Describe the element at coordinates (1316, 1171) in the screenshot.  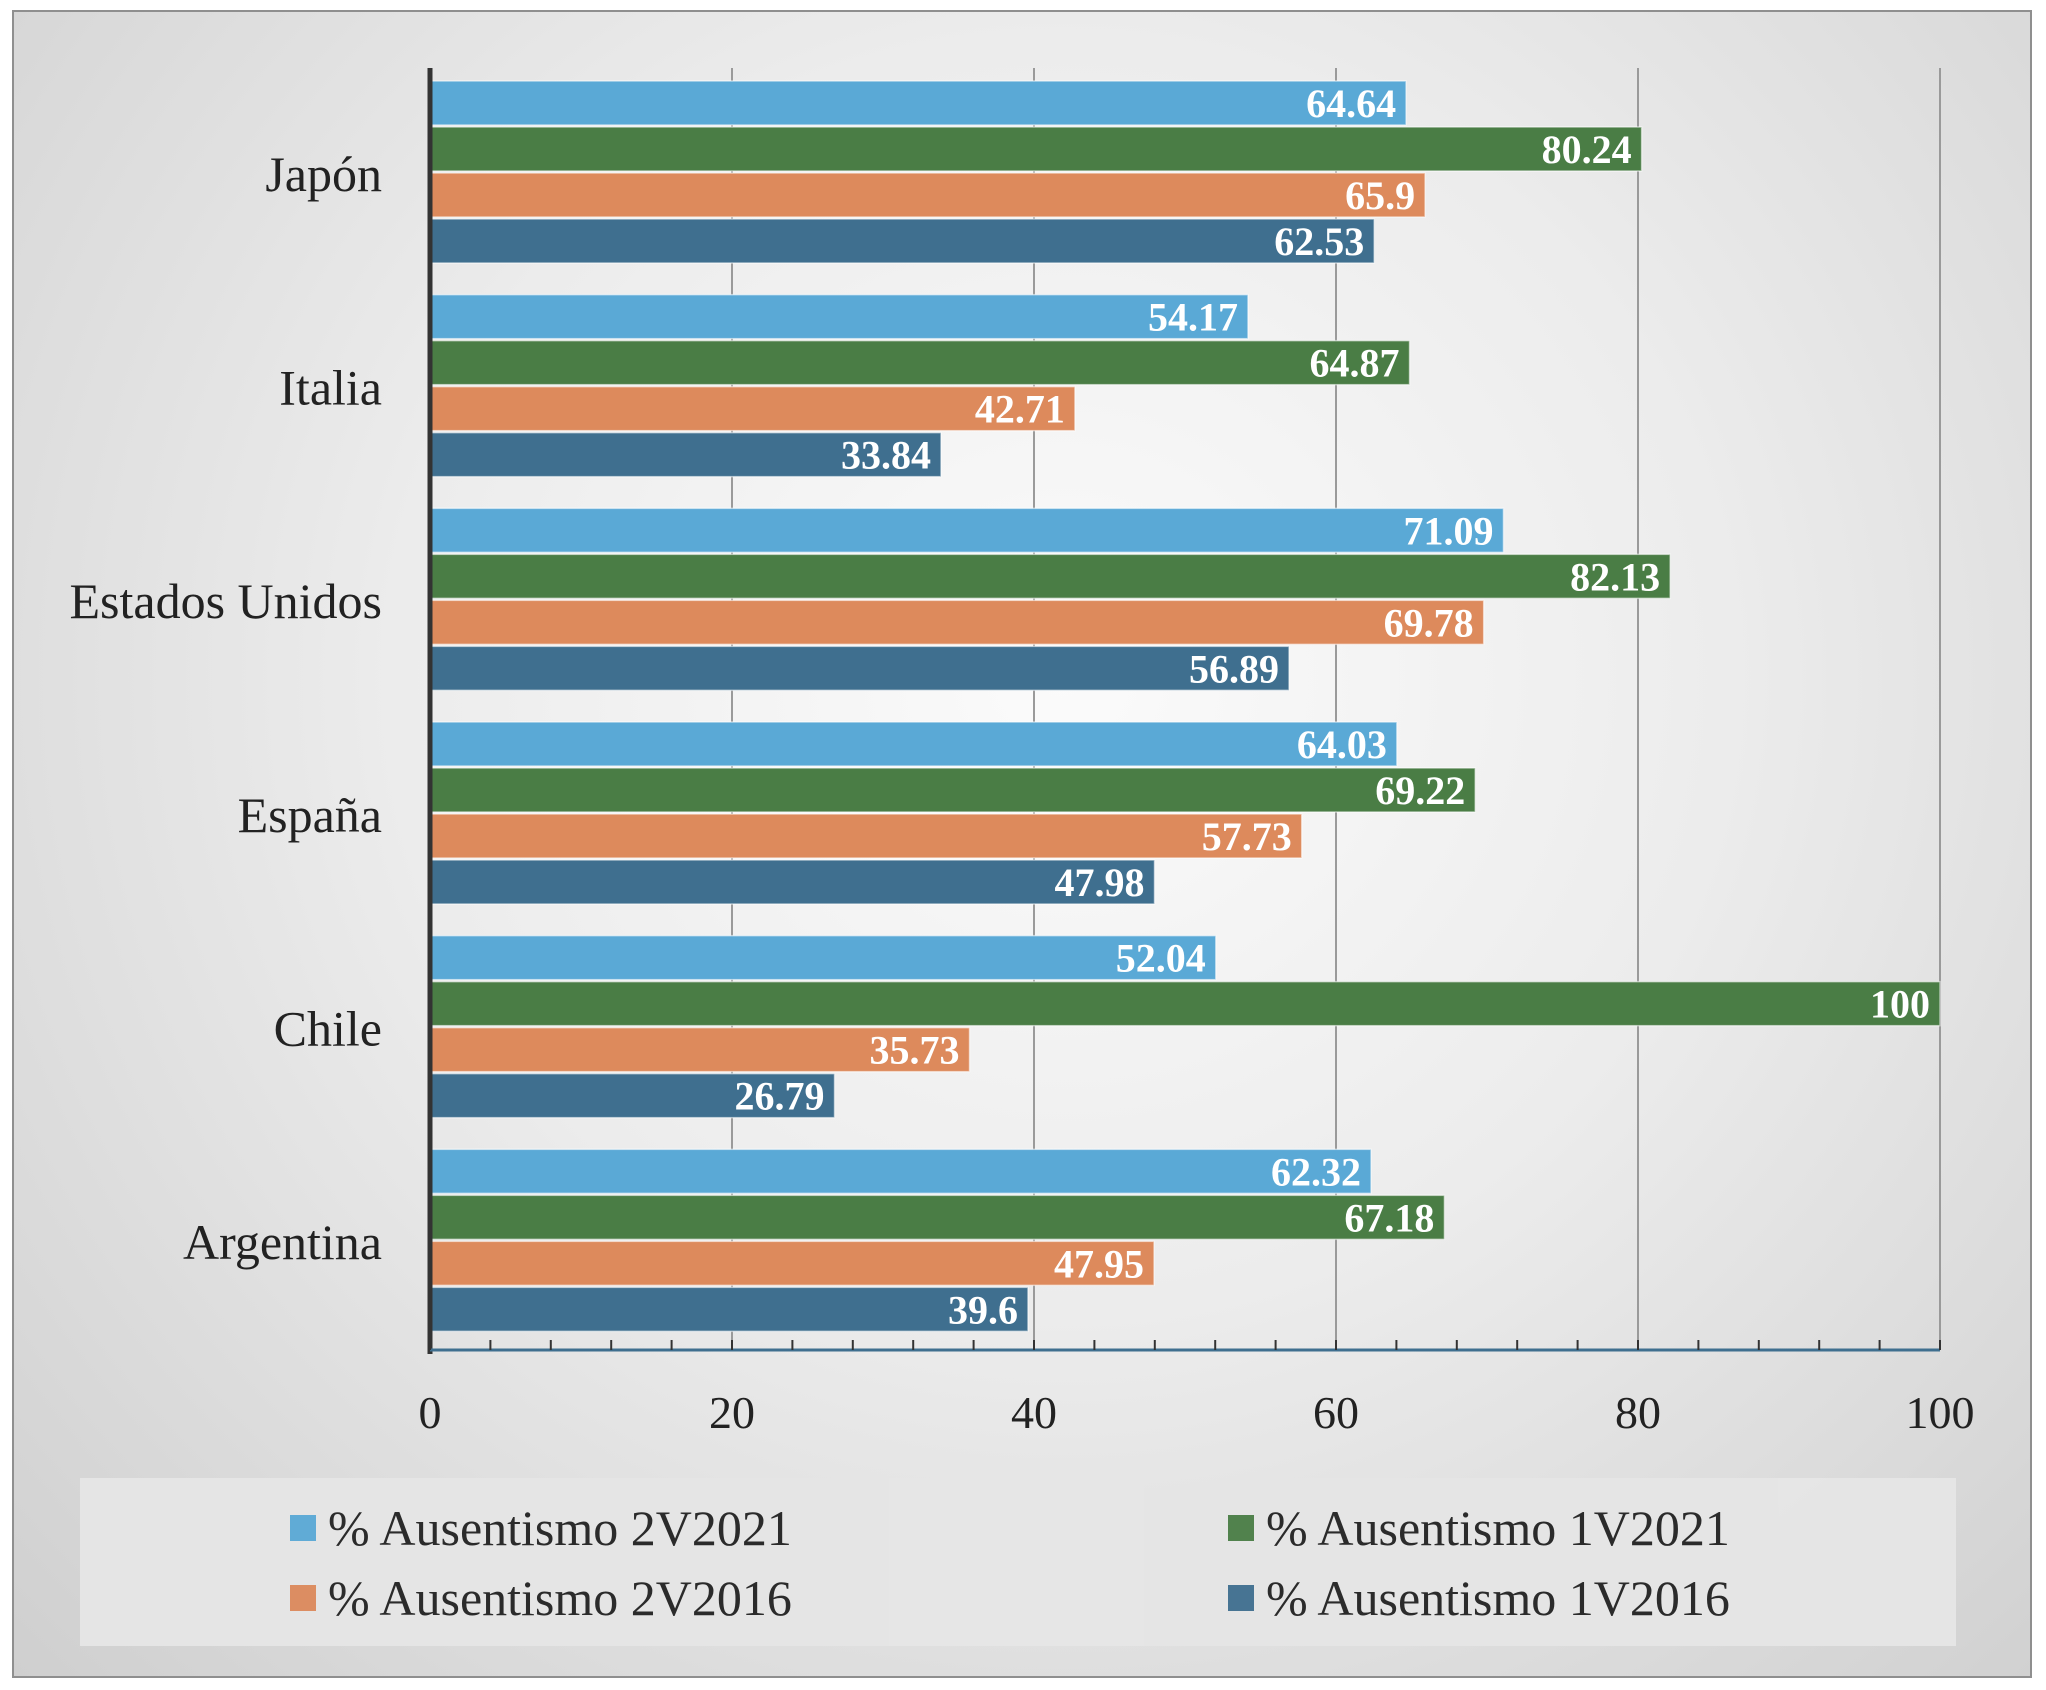
I see `data-label-argentina-ausentismo-2v2021: 62.32` at that location.